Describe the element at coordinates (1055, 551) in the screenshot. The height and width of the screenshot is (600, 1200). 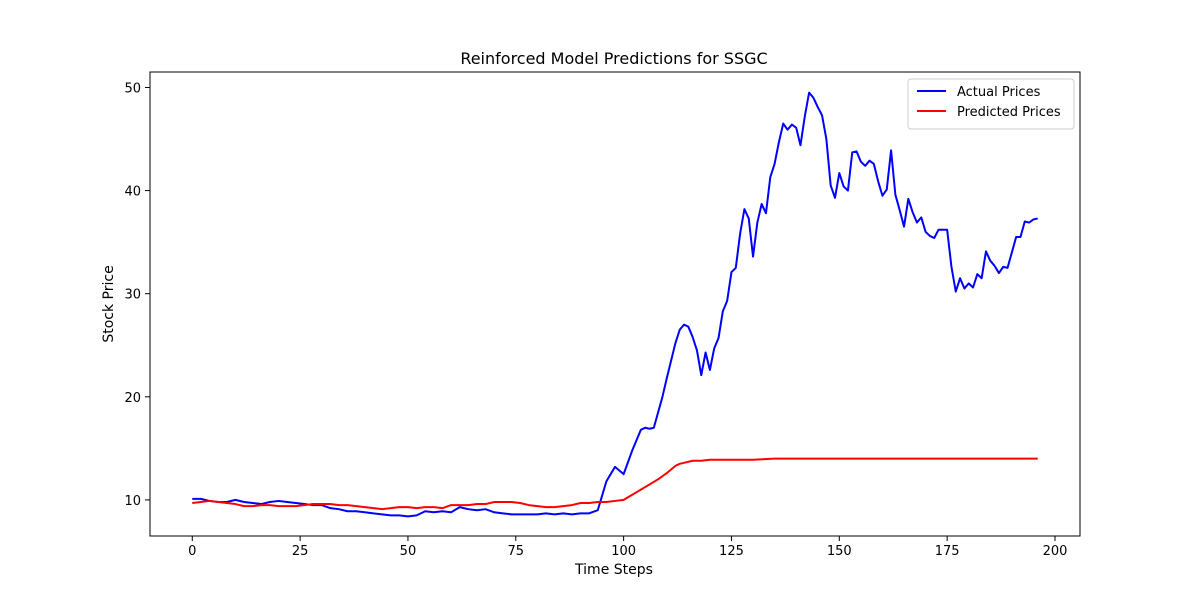
I see `x-tick-label: 200` at that location.